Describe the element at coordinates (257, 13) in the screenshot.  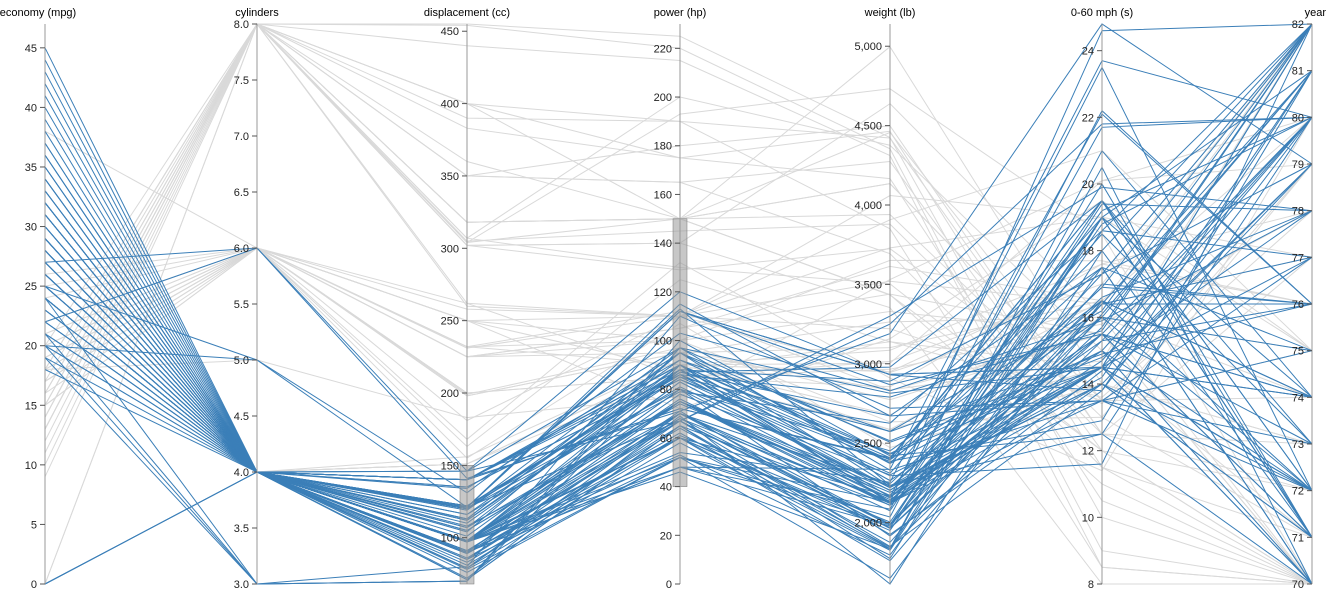
I see `axis-title-cylinders: cylinders` at that location.